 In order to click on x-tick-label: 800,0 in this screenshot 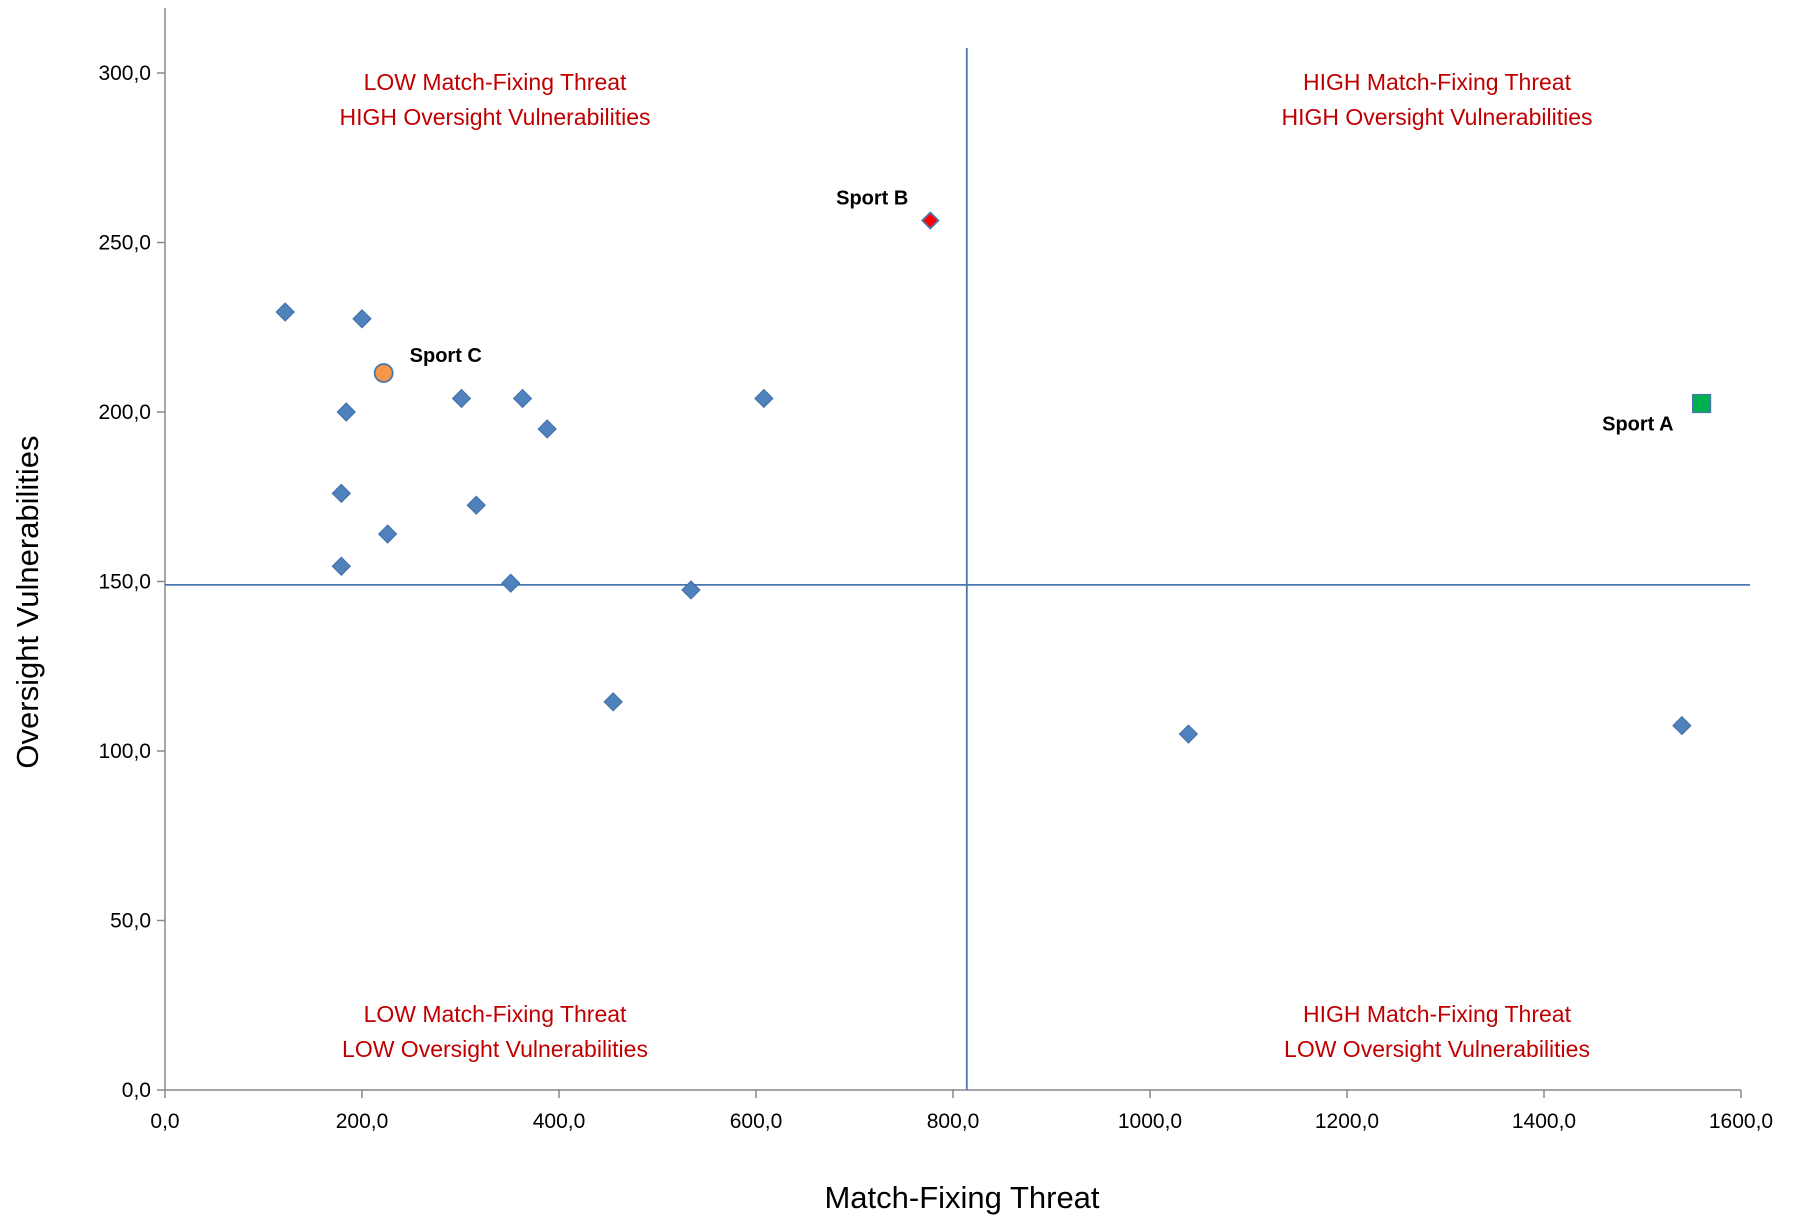, I will do `click(953, 1121)`.